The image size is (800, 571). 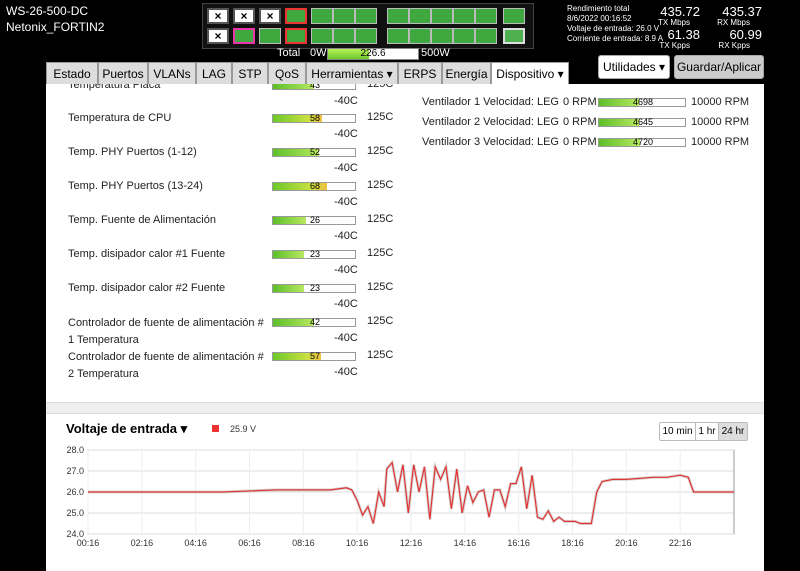 I want to click on tab-energia: Energía, so click(x=466, y=73).